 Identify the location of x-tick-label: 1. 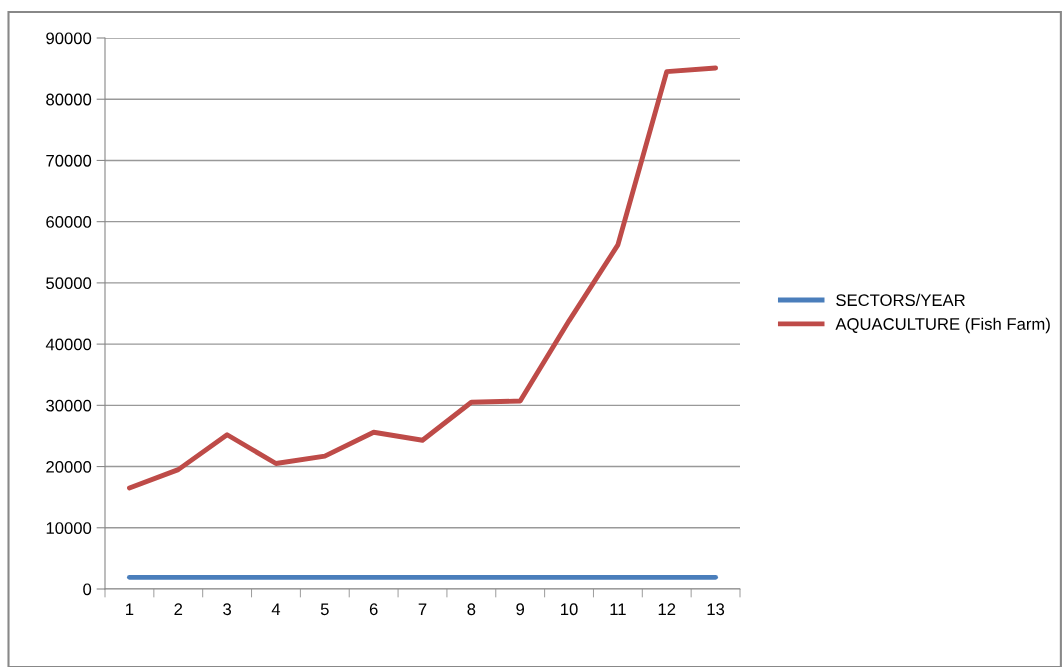
(130, 609).